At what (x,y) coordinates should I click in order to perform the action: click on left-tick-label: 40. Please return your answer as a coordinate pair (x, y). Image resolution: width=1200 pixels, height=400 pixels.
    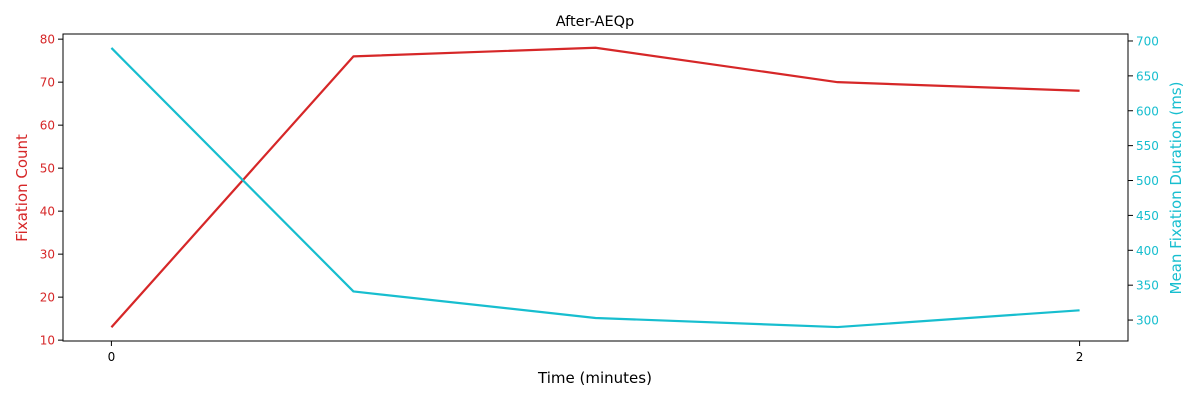
    Looking at the image, I should click on (47, 212).